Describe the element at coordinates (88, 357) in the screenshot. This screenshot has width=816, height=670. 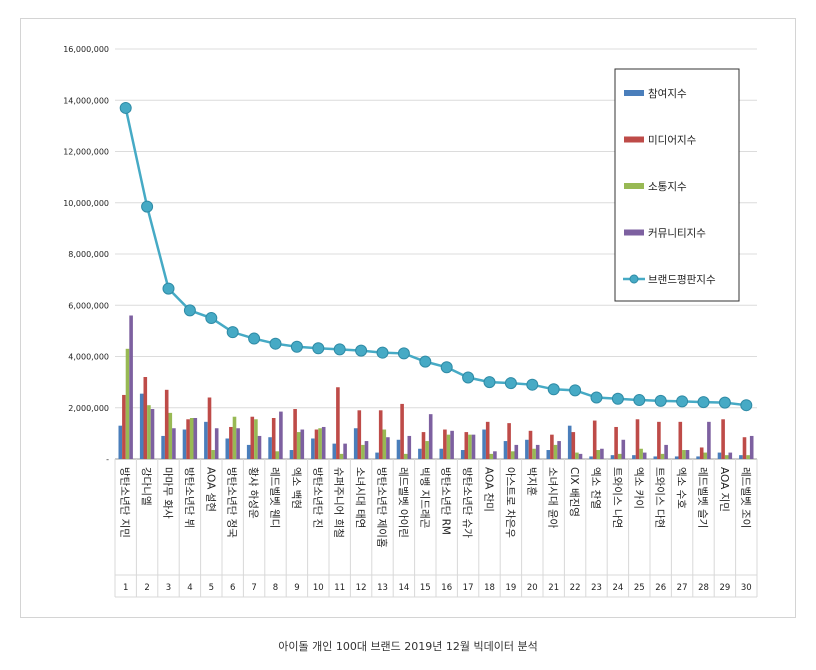
I see `y-tick-label: 4,000,000` at that location.